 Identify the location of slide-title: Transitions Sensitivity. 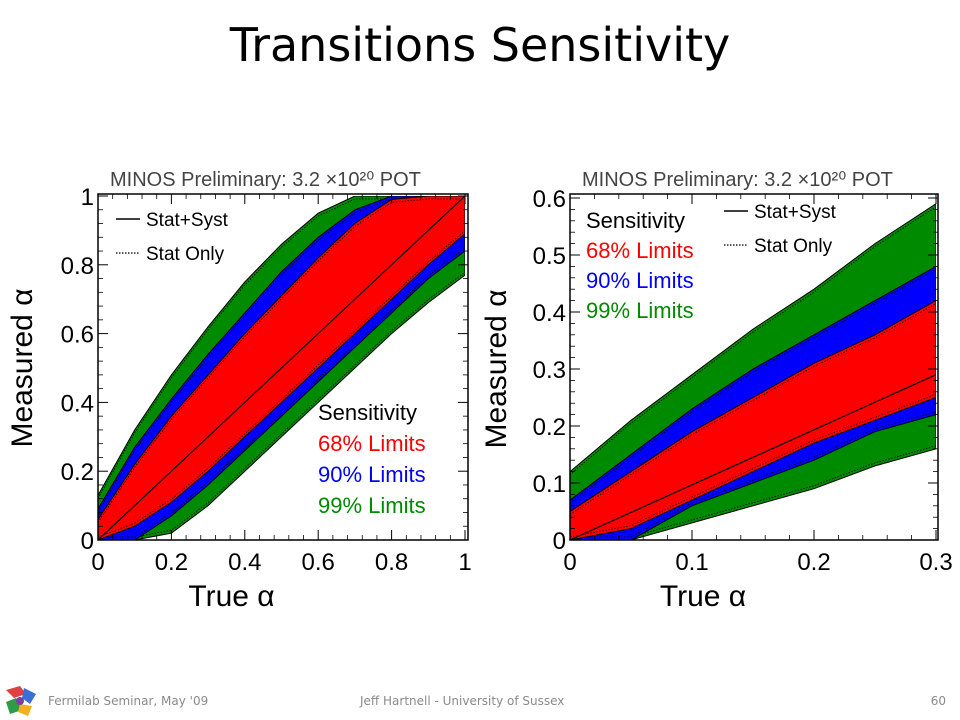
(480, 45).